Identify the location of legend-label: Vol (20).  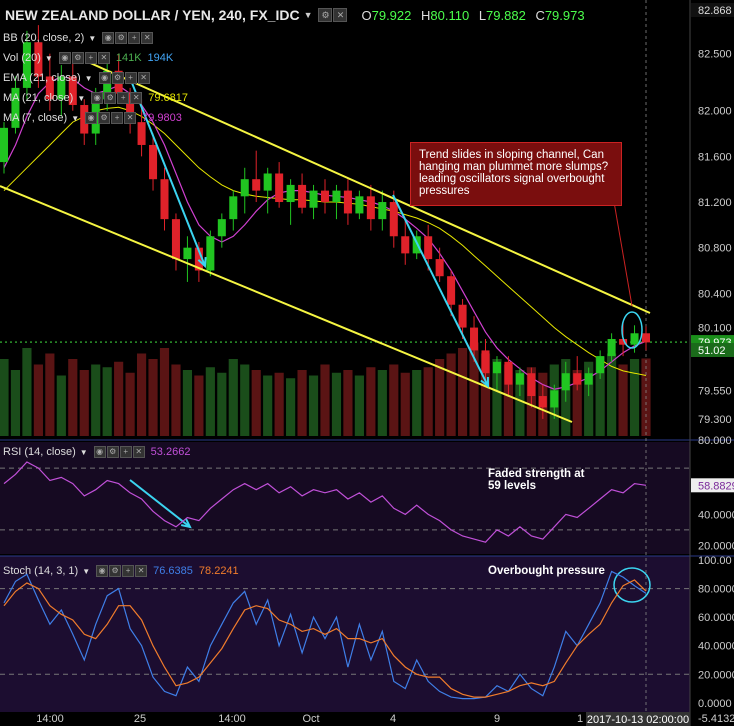
(22, 58).